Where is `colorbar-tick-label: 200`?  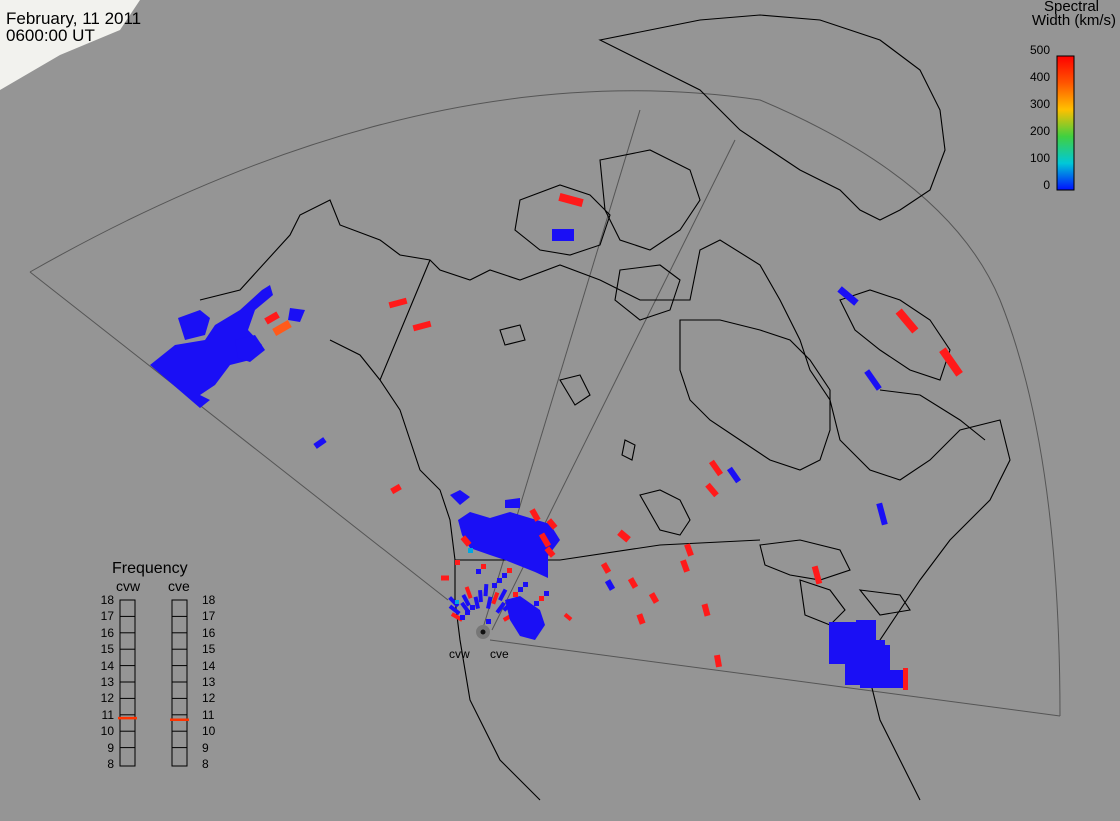
colorbar-tick-label: 200 is located at coordinates (1039, 131).